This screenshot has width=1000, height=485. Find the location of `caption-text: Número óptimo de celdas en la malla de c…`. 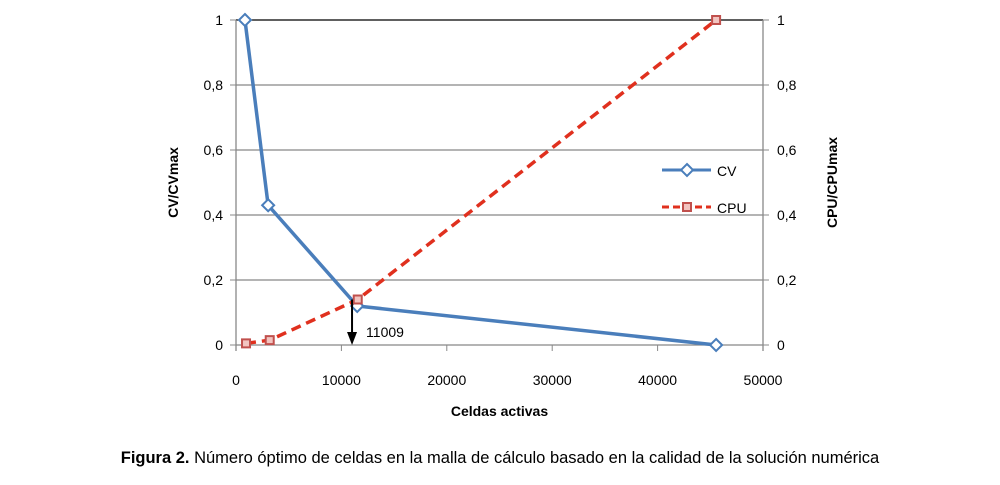

caption-text: Número óptimo de celdas en la malla de c… is located at coordinates (534, 458).